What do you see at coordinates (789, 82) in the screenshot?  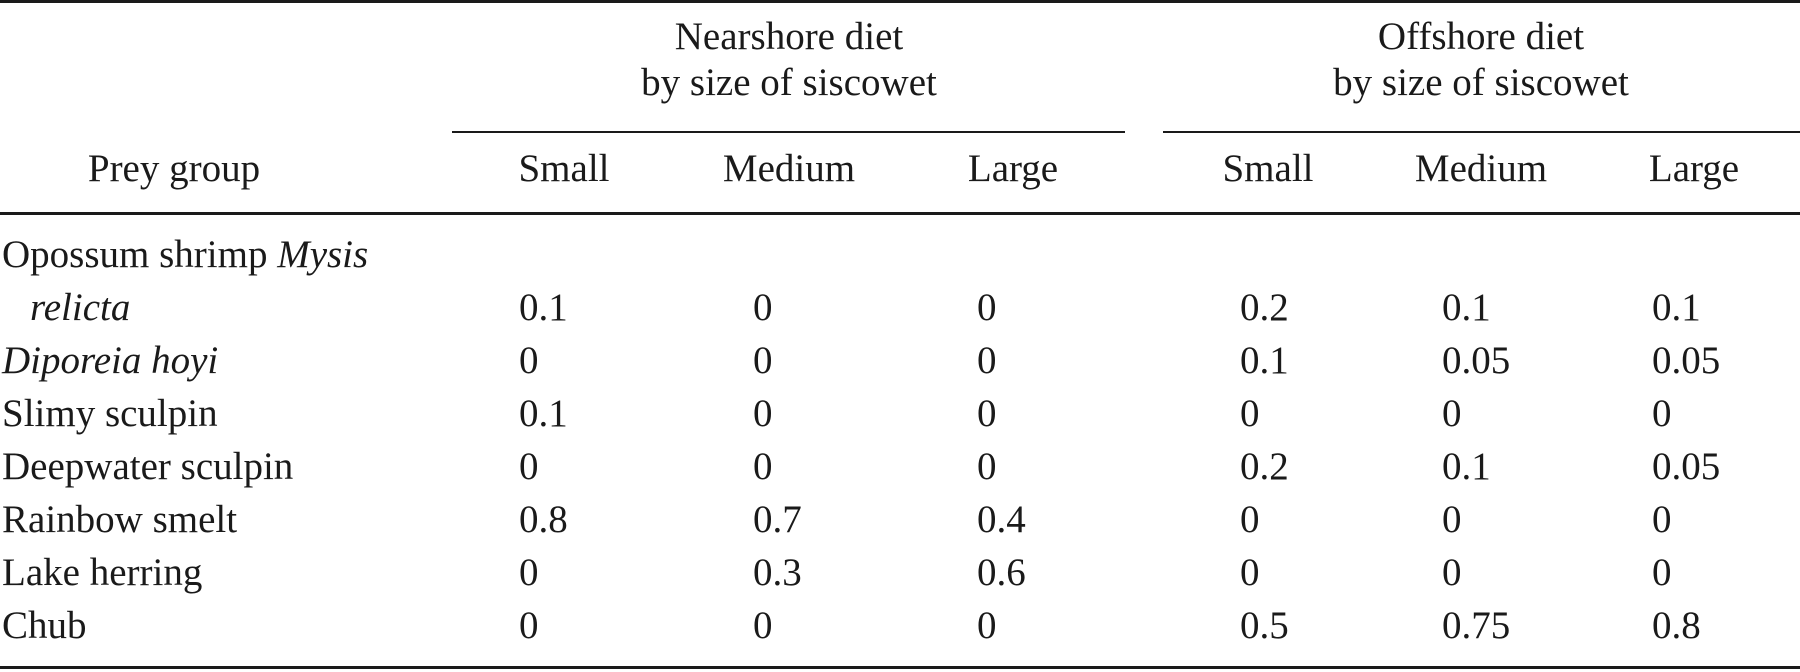 I see `group-header-nearshore-line2: by size of siscowet` at bounding box center [789, 82].